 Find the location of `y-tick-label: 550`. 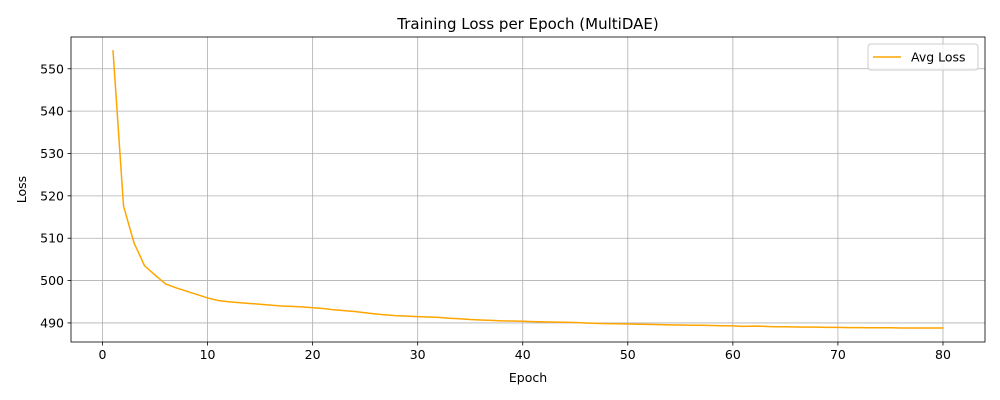

y-tick-label: 550 is located at coordinates (52, 68).